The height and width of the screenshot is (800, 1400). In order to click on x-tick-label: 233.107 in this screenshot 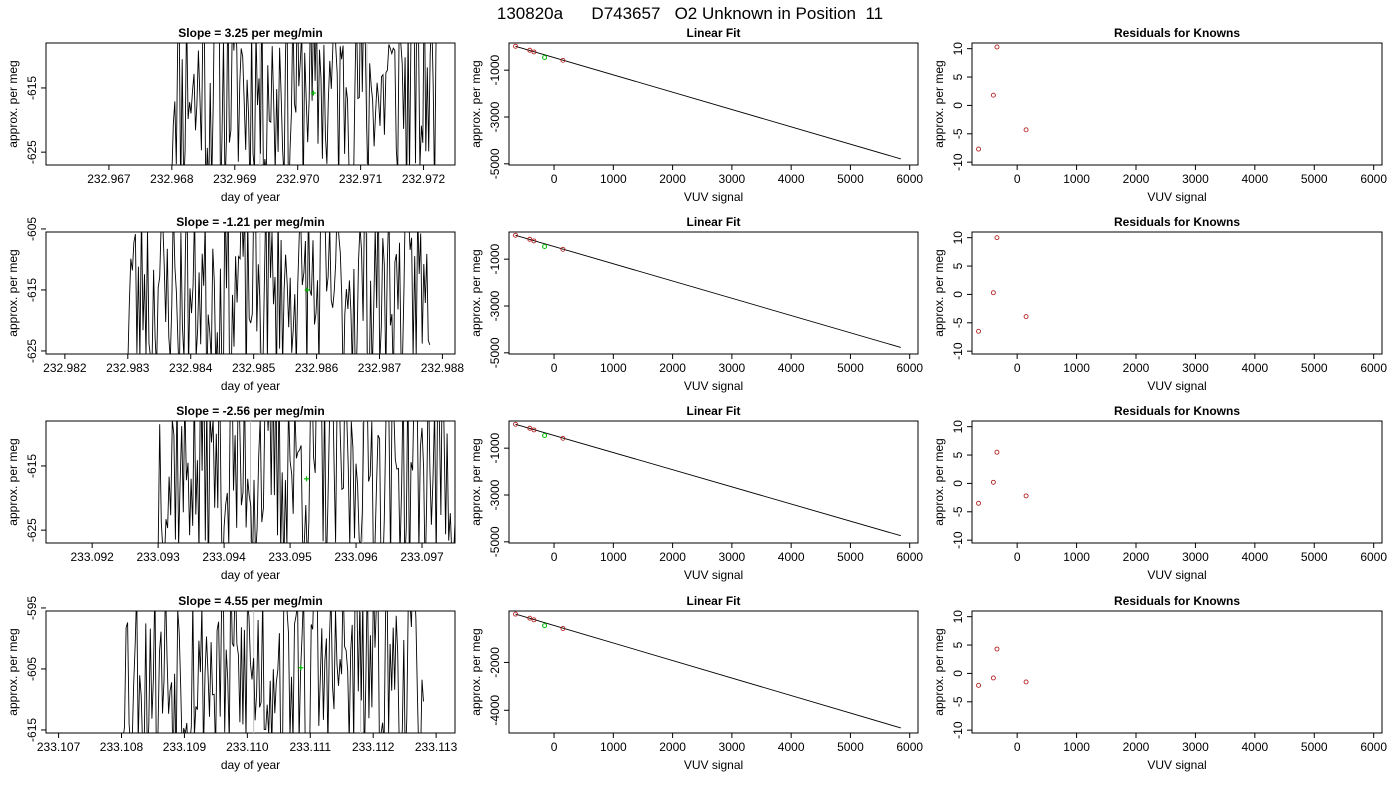, I will do `click(59, 747)`.